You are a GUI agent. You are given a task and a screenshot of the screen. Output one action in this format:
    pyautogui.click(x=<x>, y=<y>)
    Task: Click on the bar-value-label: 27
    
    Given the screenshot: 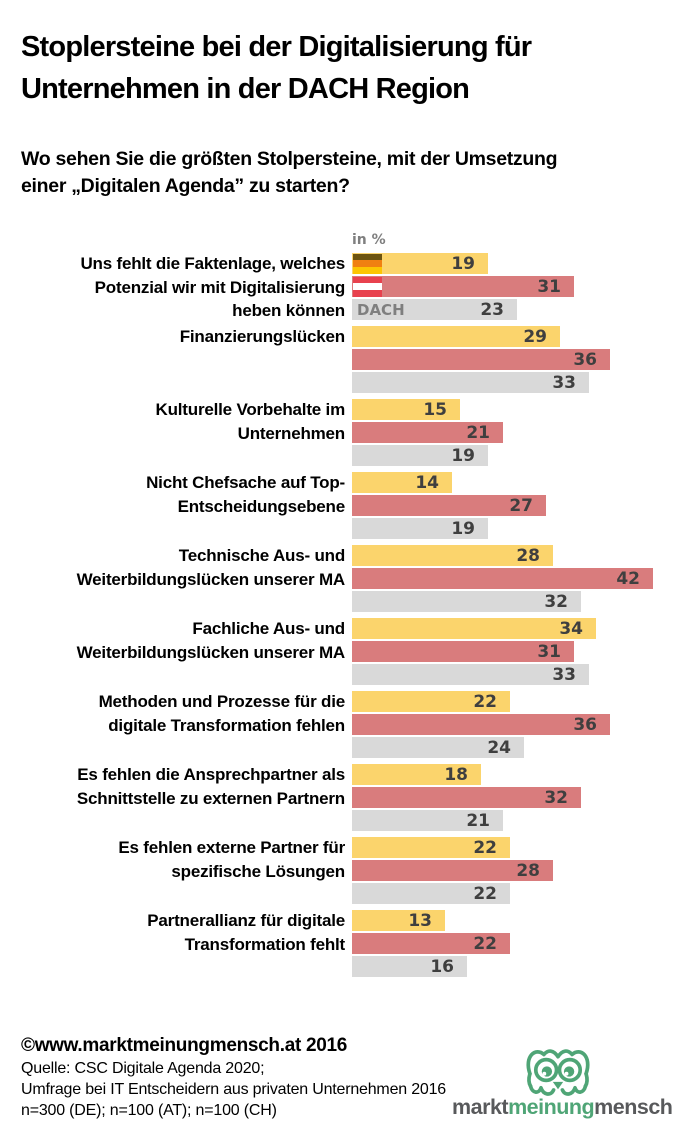 What is the action you would take?
    pyautogui.click(x=521, y=505)
    